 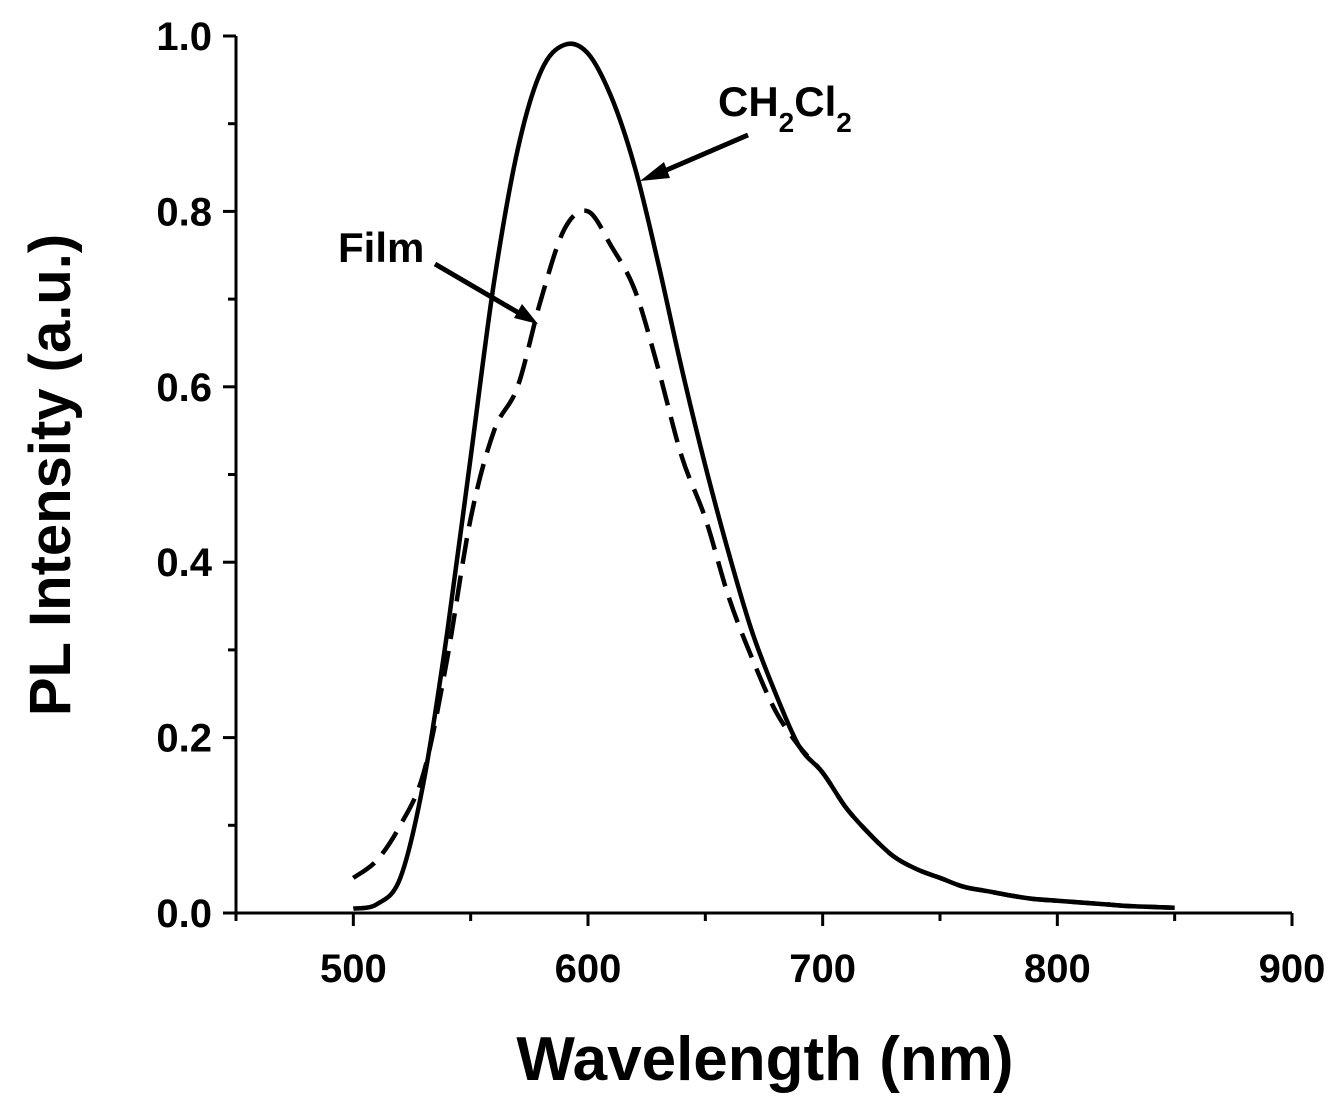 What do you see at coordinates (701, 155) in the screenshot?
I see `annotation-ch2cl2-arrow-line` at bounding box center [701, 155].